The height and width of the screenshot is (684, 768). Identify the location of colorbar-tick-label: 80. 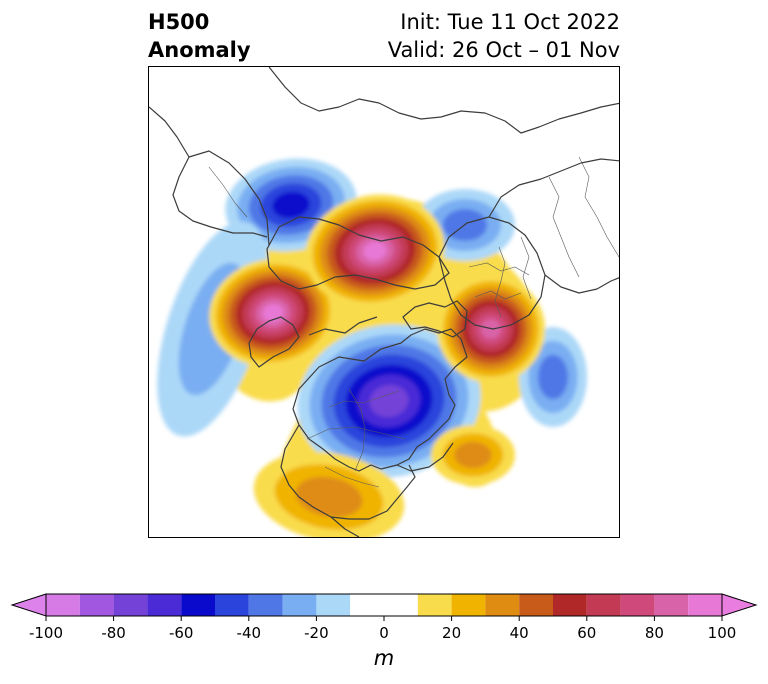
(654, 633).